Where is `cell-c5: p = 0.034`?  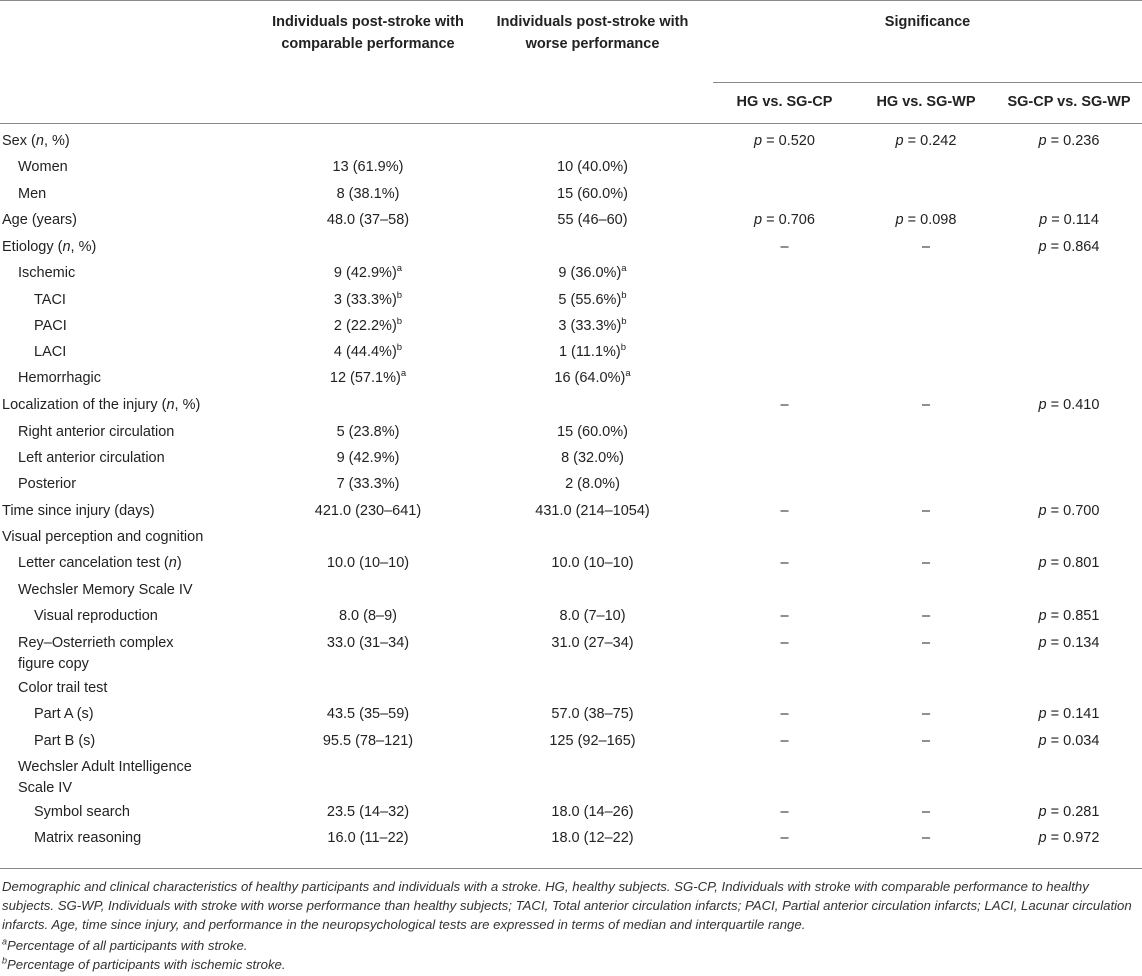
cell-c5: p = 0.034 is located at coordinates (1069, 741).